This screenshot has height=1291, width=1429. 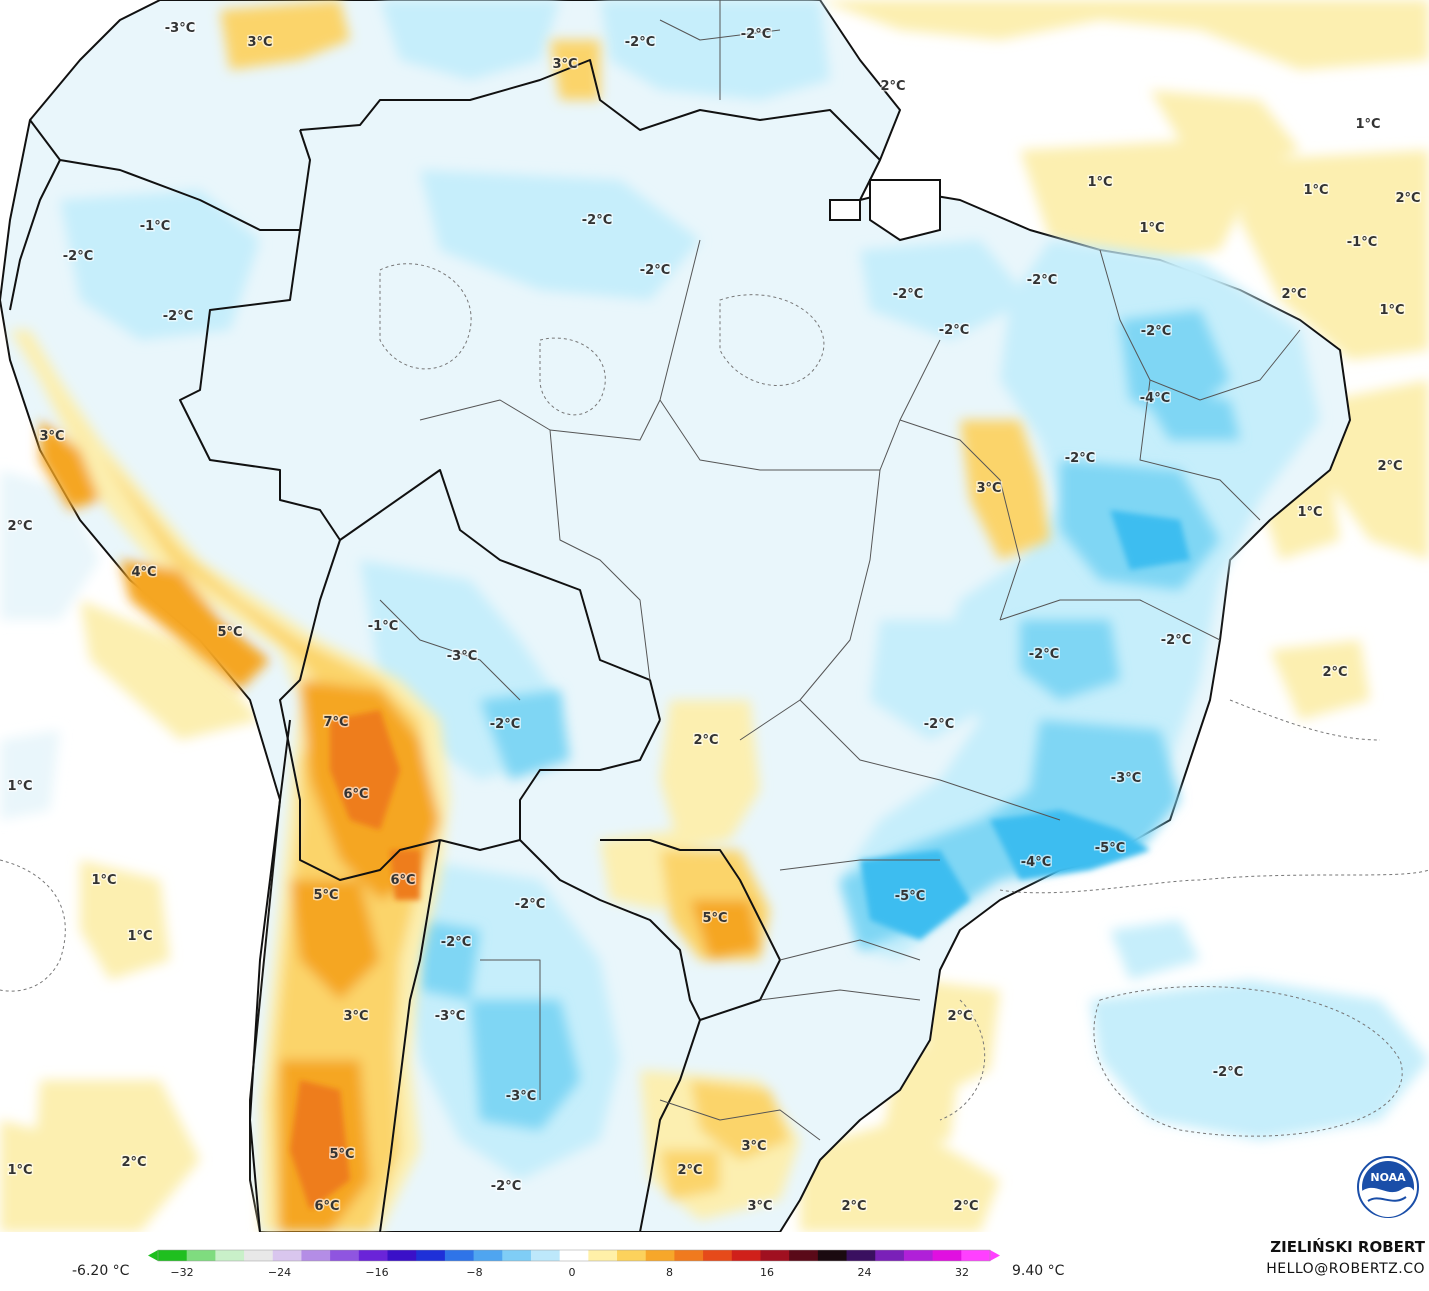 I want to click on colorbar-tick-label: 0, so click(x=572, y=1272).